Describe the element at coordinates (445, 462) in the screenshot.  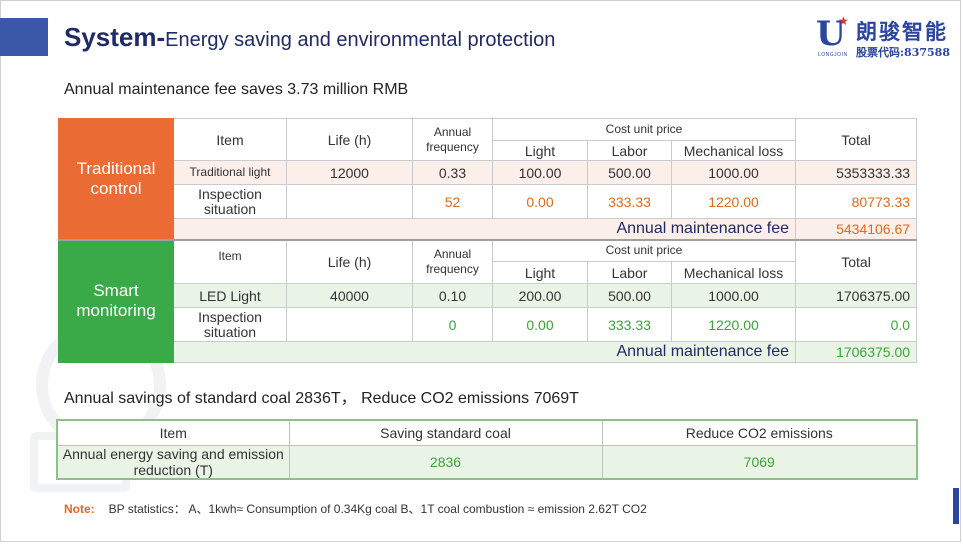
I see `savings-row-coal: 2836` at that location.